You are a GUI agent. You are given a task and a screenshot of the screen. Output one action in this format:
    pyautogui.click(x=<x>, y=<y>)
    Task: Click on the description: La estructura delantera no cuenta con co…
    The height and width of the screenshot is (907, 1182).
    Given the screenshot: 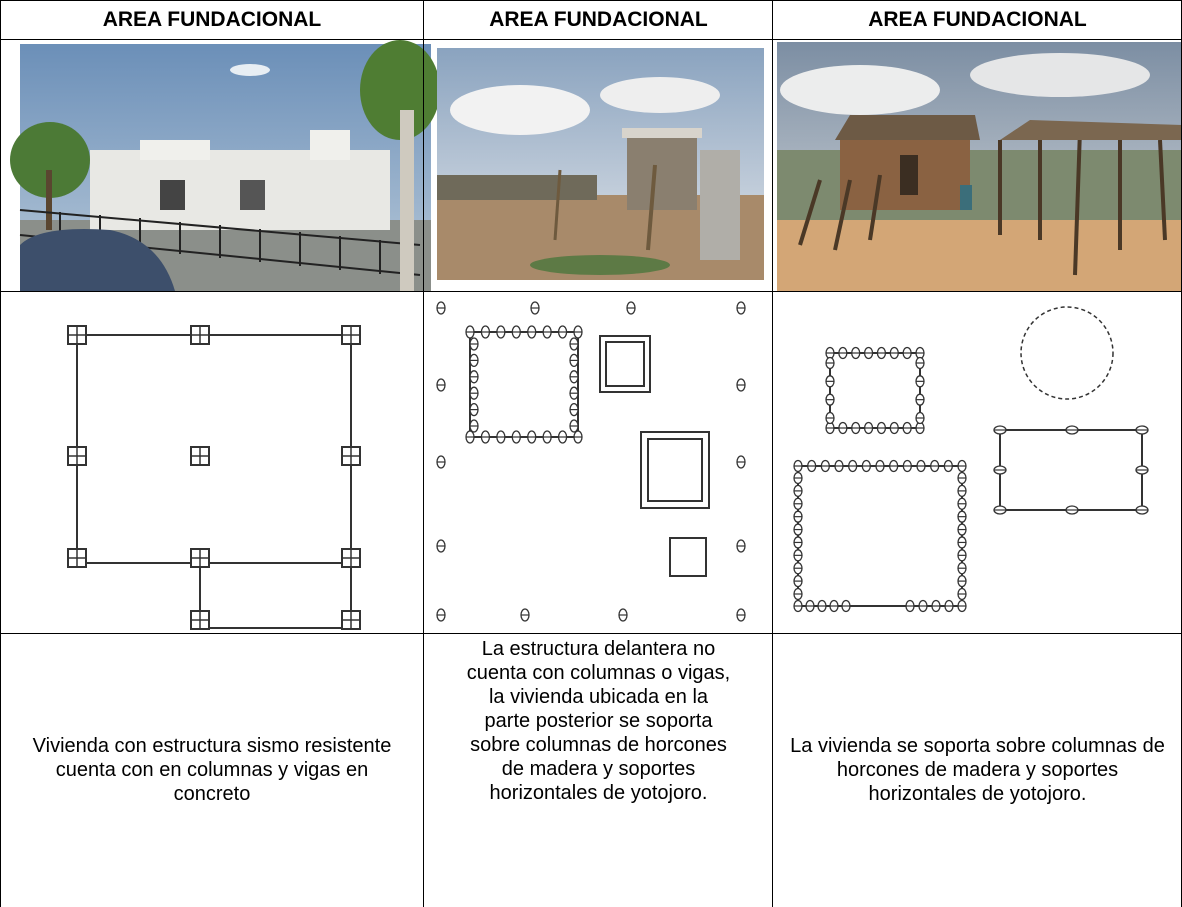 What is the action you would take?
    pyautogui.click(x=598, y=721)
    